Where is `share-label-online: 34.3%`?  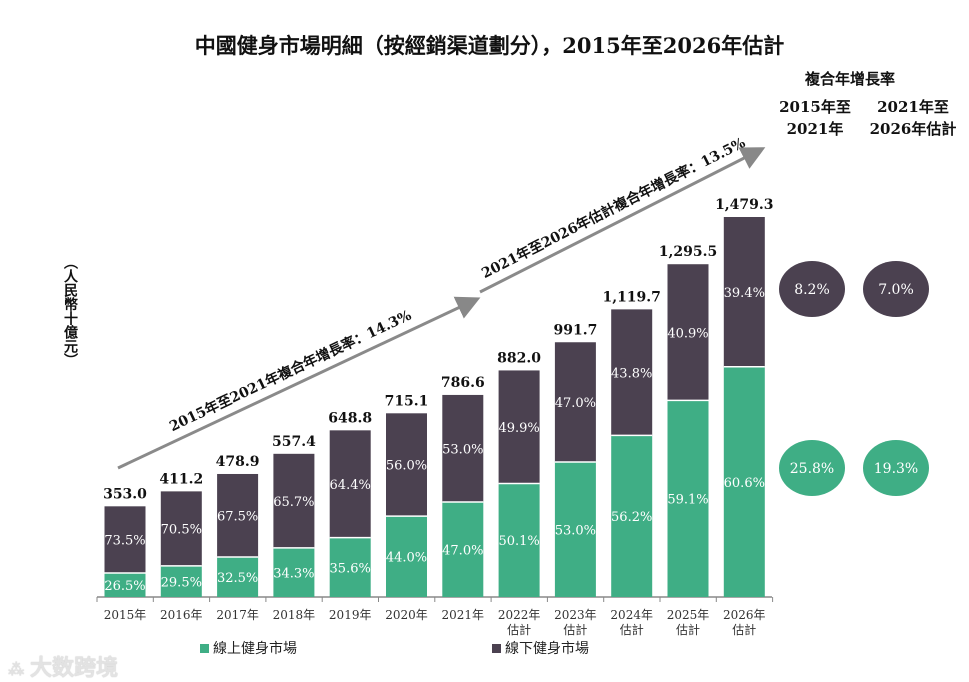 share-label-online: 34.3% is located at coordinates (293, 573).